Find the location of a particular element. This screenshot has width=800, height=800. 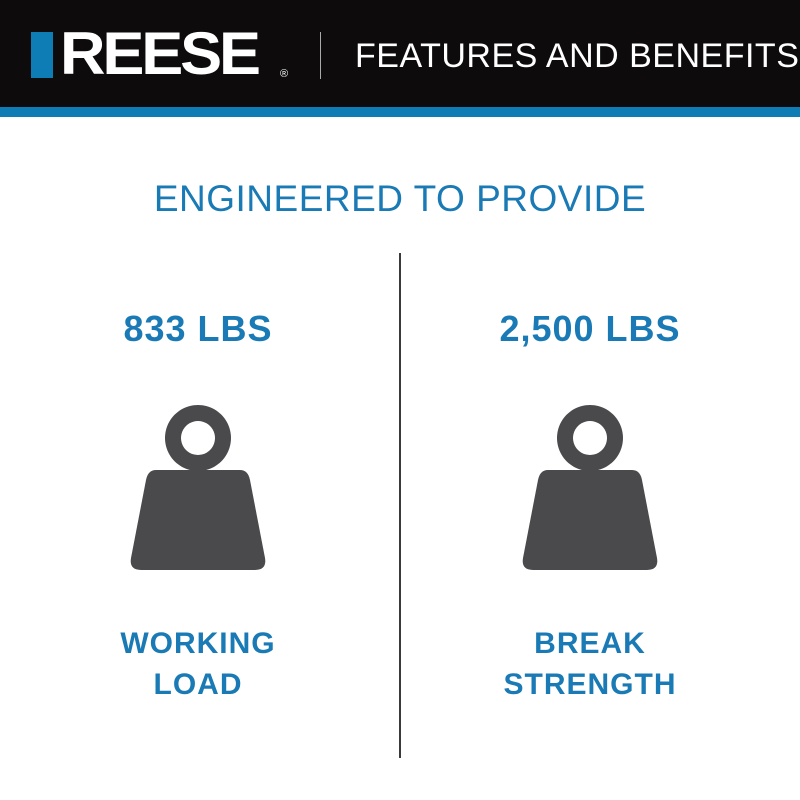

subtitle: ENGINEERED TO PROVIDE is located at coordinates (400, 198).